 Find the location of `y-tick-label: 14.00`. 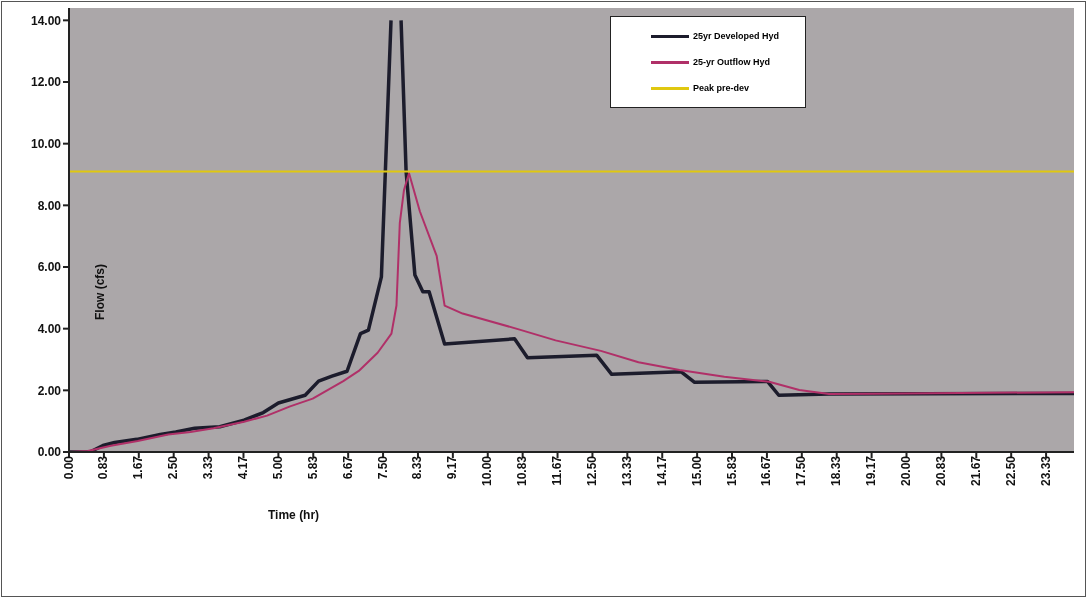

y-tick-label: 14.00 is located at coordinates (46, 20).